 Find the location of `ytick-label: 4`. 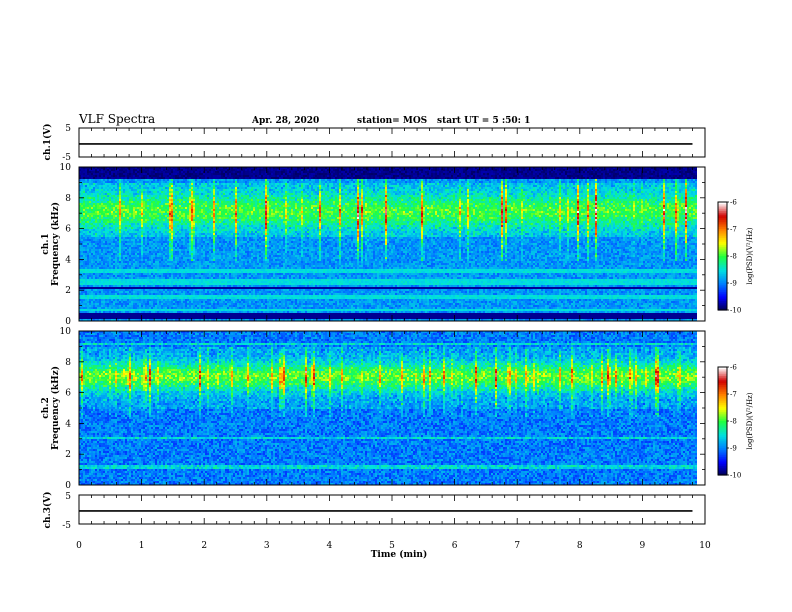

ytick-label: 4 is located at coordinates (68, 424).